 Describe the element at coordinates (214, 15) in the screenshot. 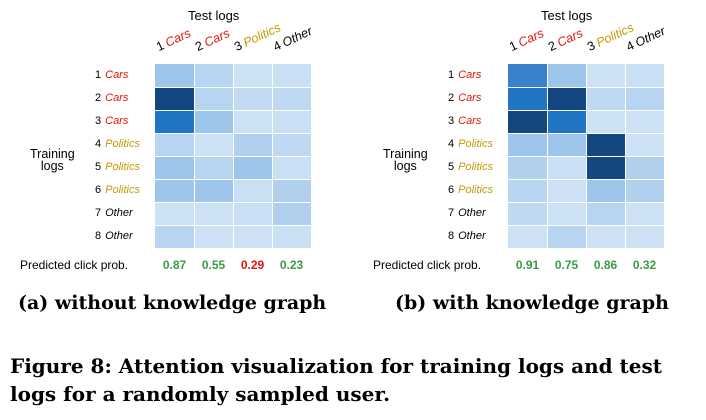

I see `test-logs-title: Test logs` at that location.